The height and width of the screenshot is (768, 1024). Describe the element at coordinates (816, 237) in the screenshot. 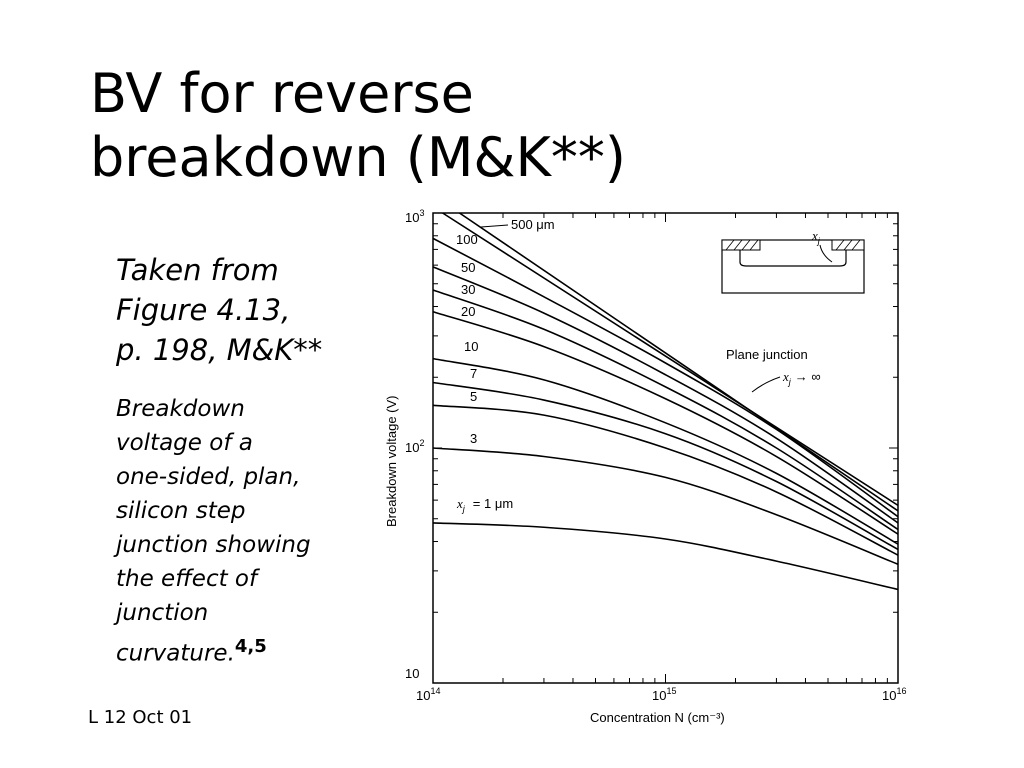

I see `inset-xj-label: xj` at that location.